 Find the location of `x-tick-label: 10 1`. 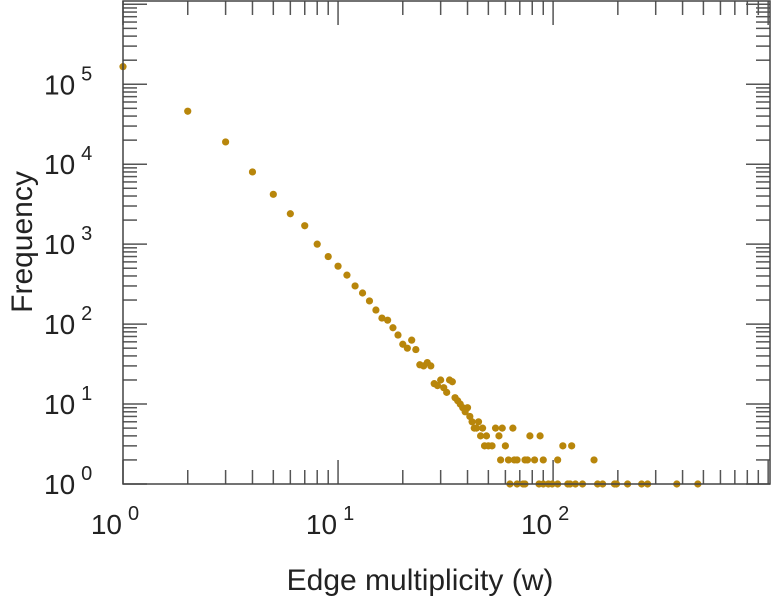

x-tick-label: 10 1 is located at coordinates (330, 521).